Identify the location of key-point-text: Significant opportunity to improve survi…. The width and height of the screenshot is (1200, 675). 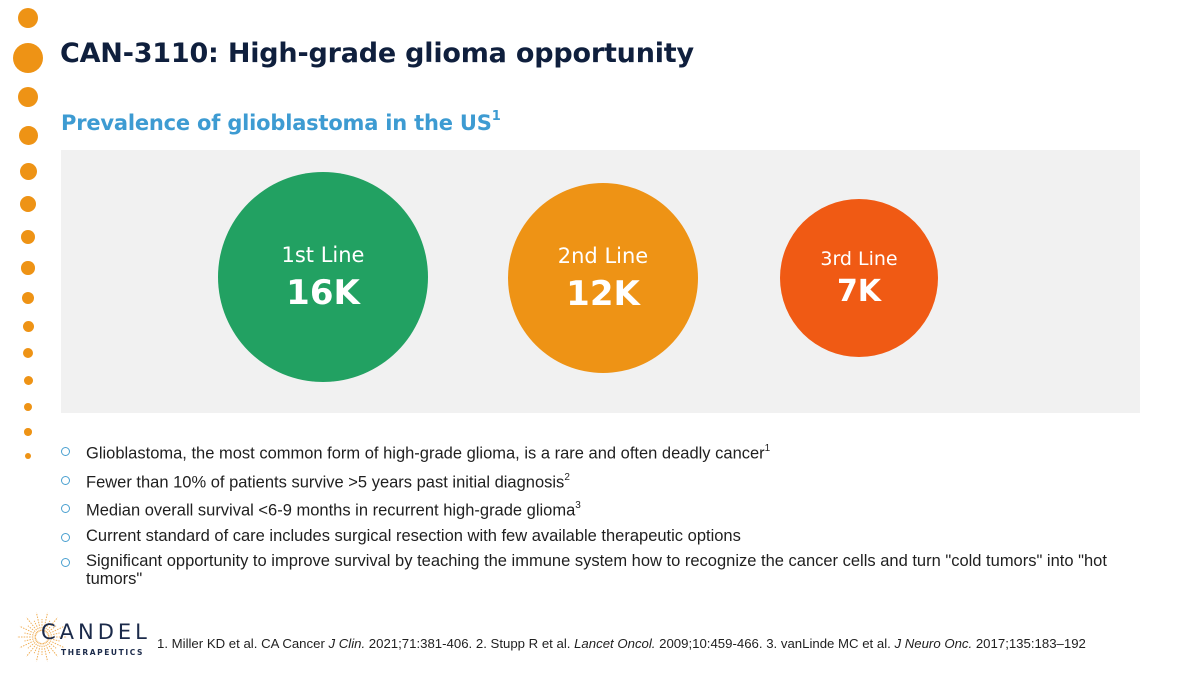
(596, 569).